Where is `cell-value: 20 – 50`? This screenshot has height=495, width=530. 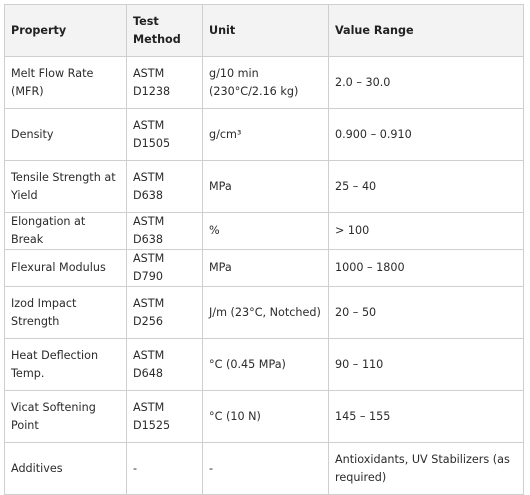
cell-value: 20 – 50 is located at coordinates (426, 312).